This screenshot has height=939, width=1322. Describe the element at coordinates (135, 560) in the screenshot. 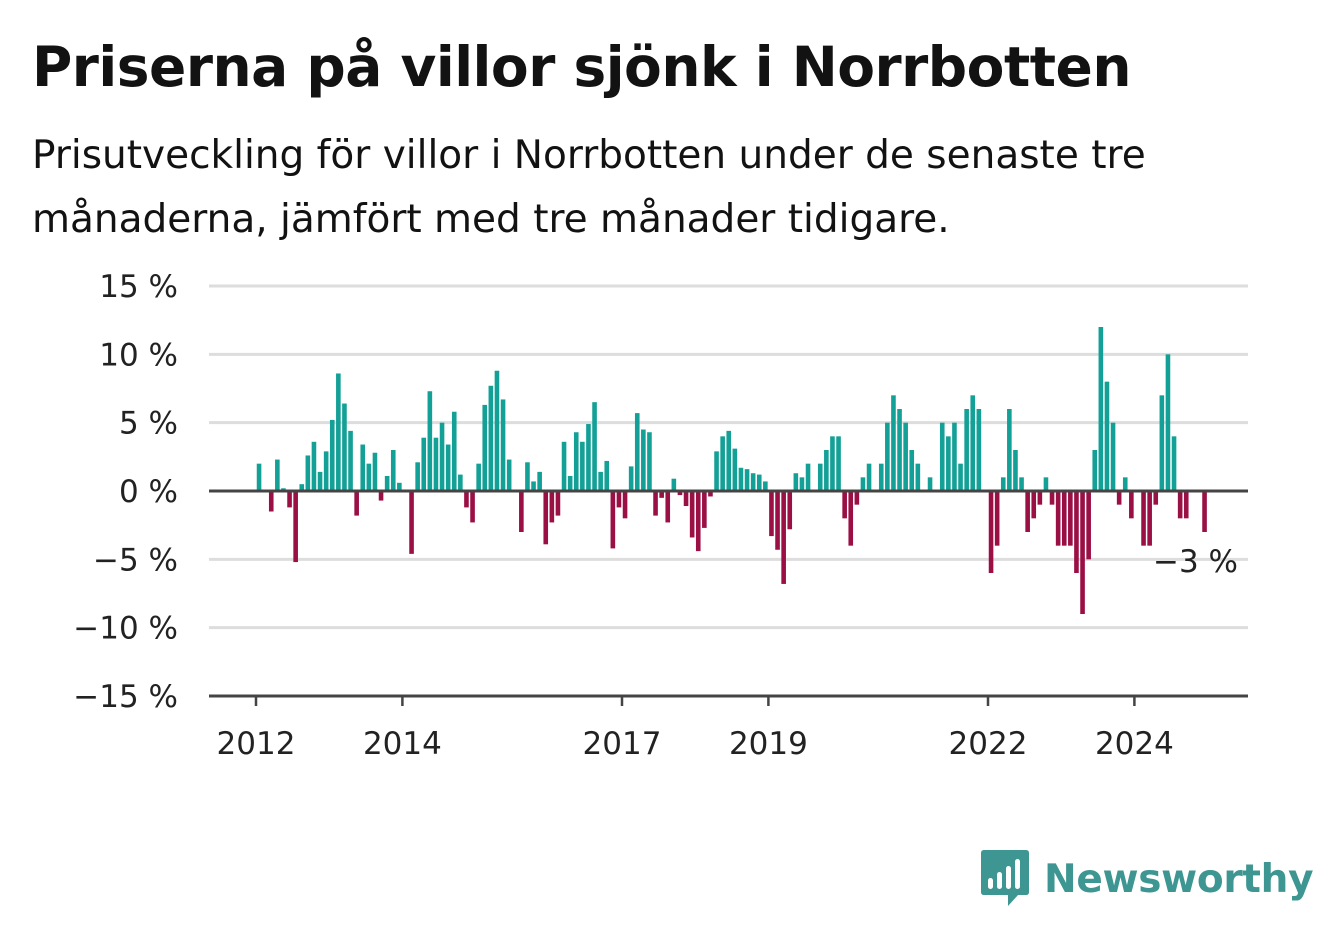

I see `y-tick-label: −5 %` at that location.